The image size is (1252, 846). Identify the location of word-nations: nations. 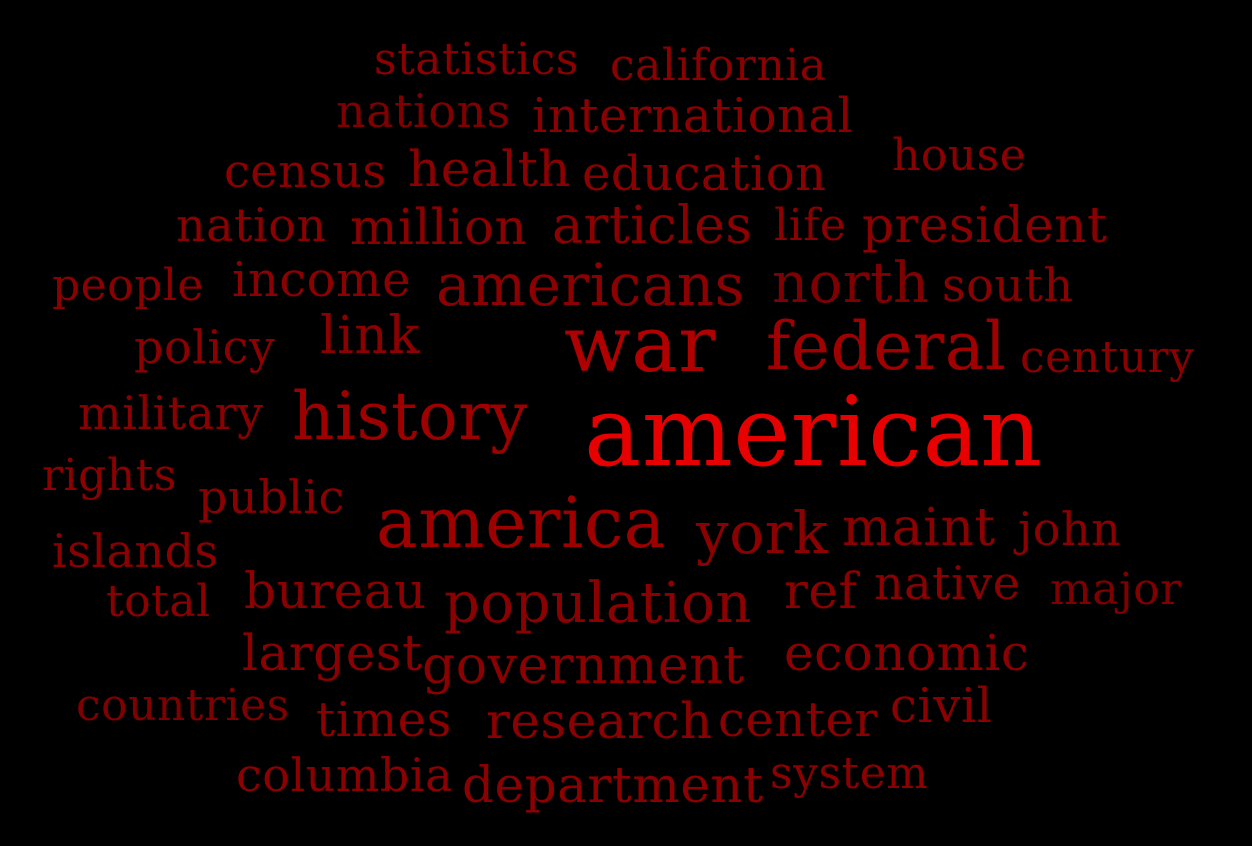
(423, 111).